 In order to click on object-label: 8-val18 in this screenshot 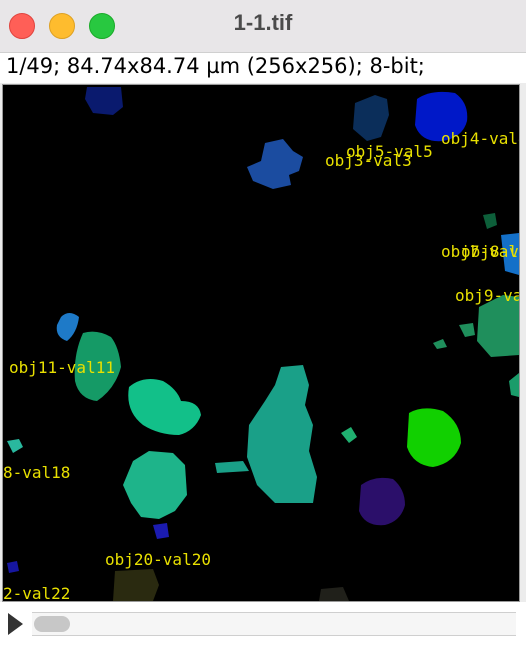, I will do `click(36, 472)`.